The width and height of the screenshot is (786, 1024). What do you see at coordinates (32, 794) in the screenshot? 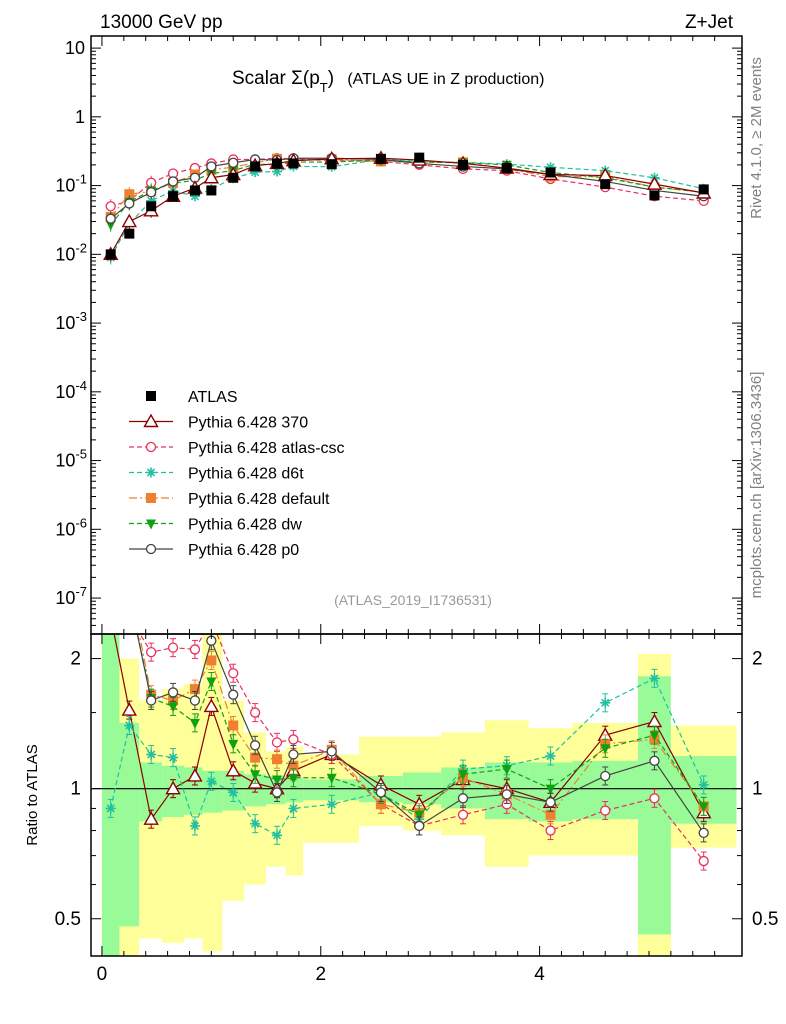
I see `ratio-ylabel: Ratio to ATLAS` at bounding box center [32, 794].